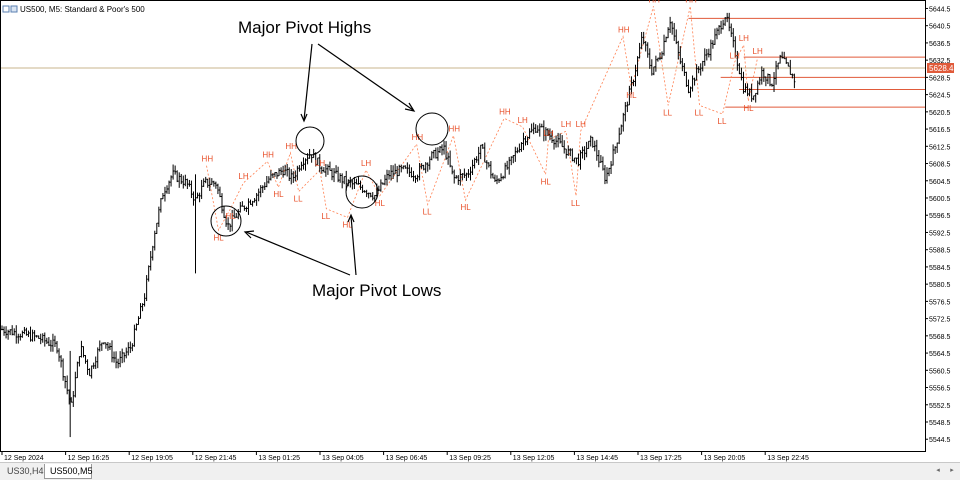 The image size is (960, 485). I want to click on x-tick-label: 12 Sep 2024, so click(24, 458).